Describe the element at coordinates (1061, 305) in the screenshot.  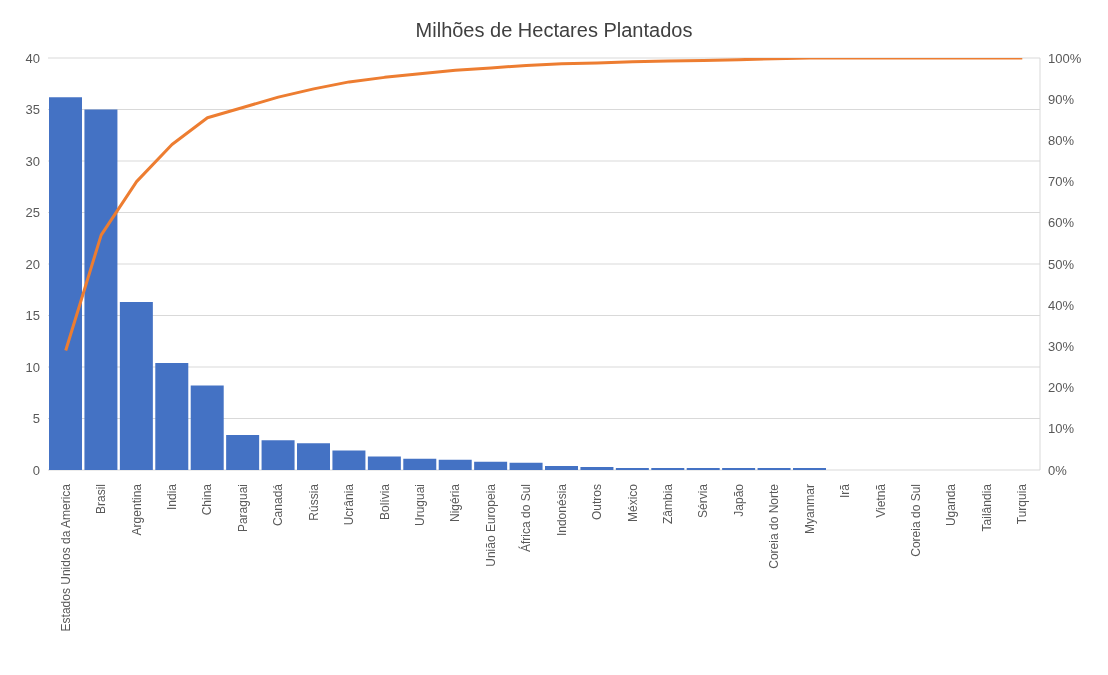
I see `y2-tick-label: 40%` at that location.